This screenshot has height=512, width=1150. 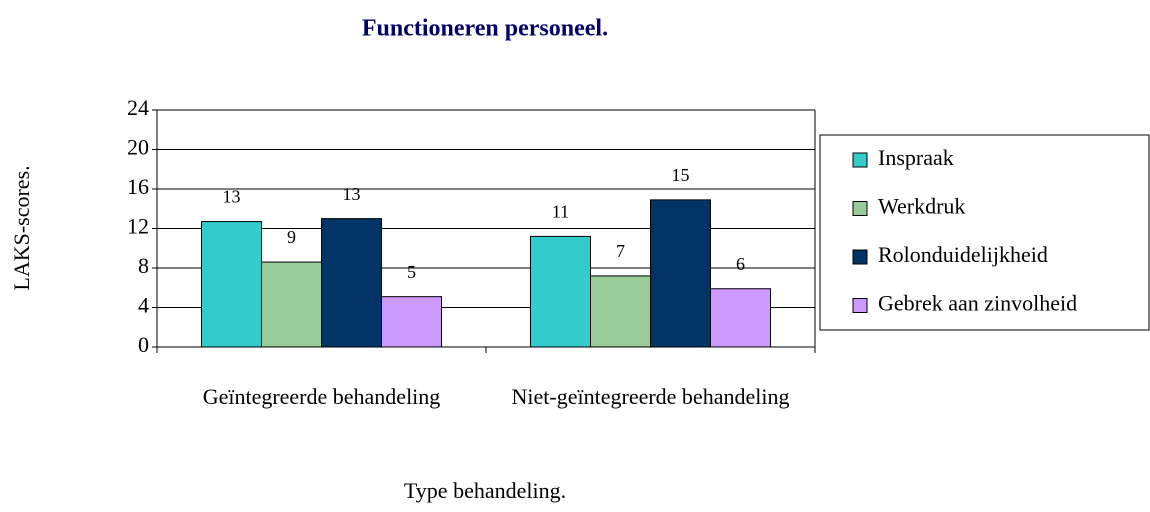 I want to click on value-label: 11, so click(x=560, y=212).